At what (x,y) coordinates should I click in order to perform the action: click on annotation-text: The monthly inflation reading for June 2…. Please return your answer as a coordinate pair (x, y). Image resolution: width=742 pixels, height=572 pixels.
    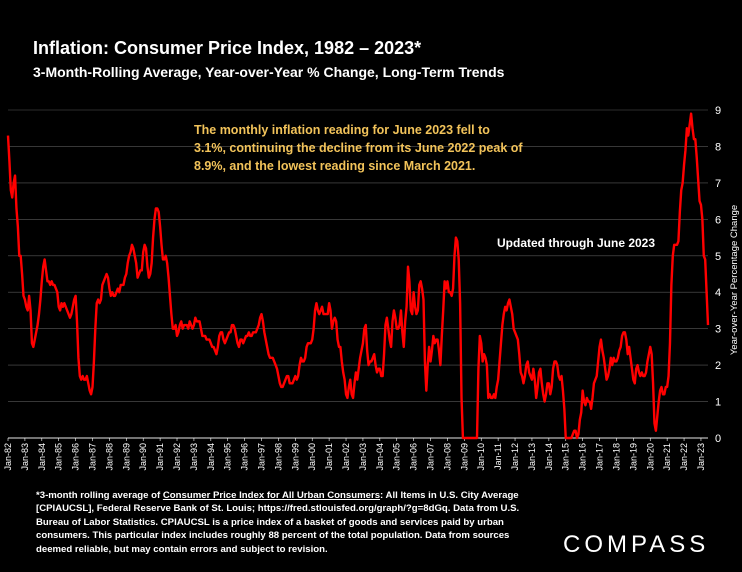
    Looking at the image, I should click on (358, 148).